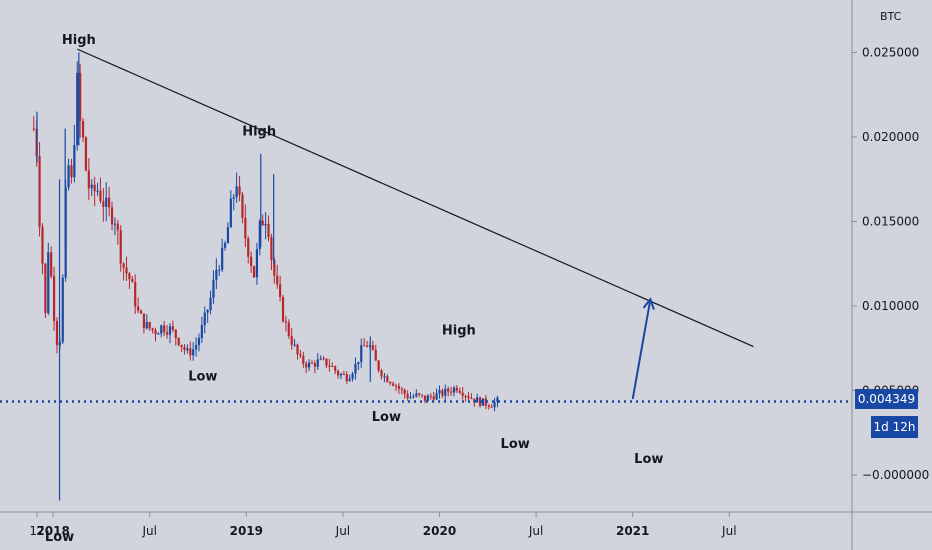  I want to click on x-tick-label: 2020, so click(439, 531).